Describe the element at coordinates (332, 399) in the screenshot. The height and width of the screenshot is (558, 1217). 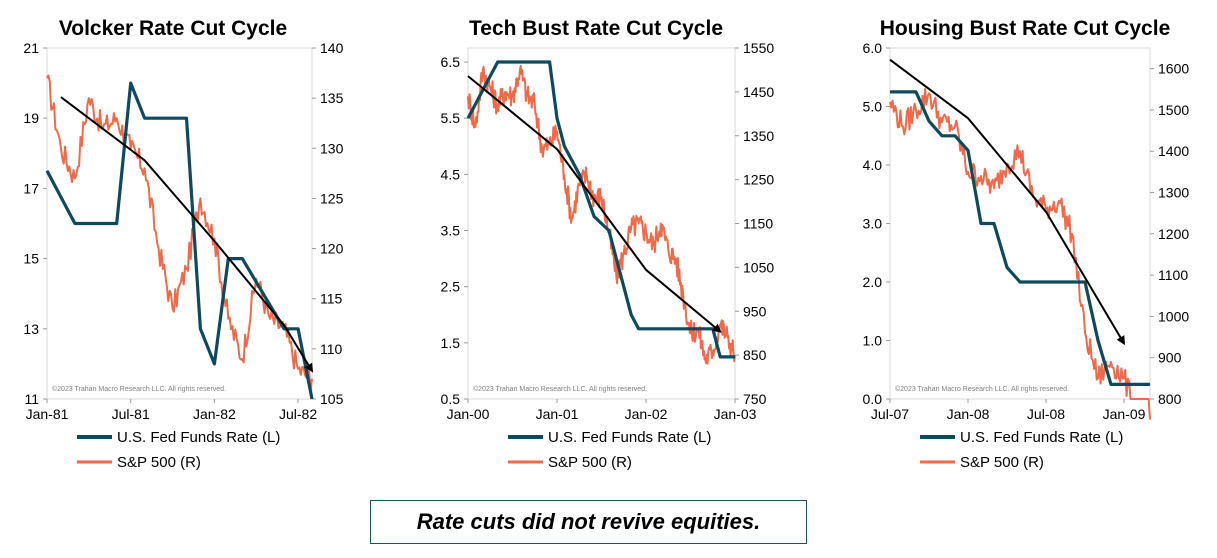
I see `y-right-tick-label: 105` at that location.